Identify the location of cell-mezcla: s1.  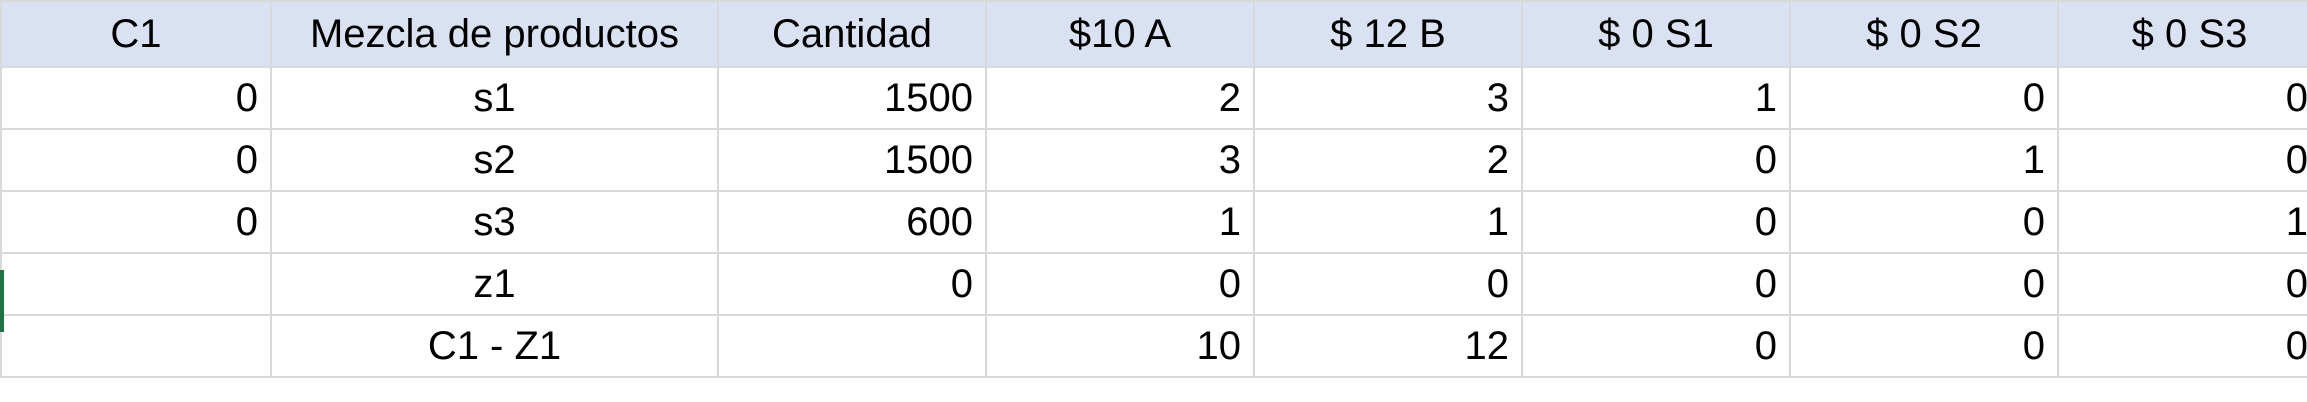
(494, 98).